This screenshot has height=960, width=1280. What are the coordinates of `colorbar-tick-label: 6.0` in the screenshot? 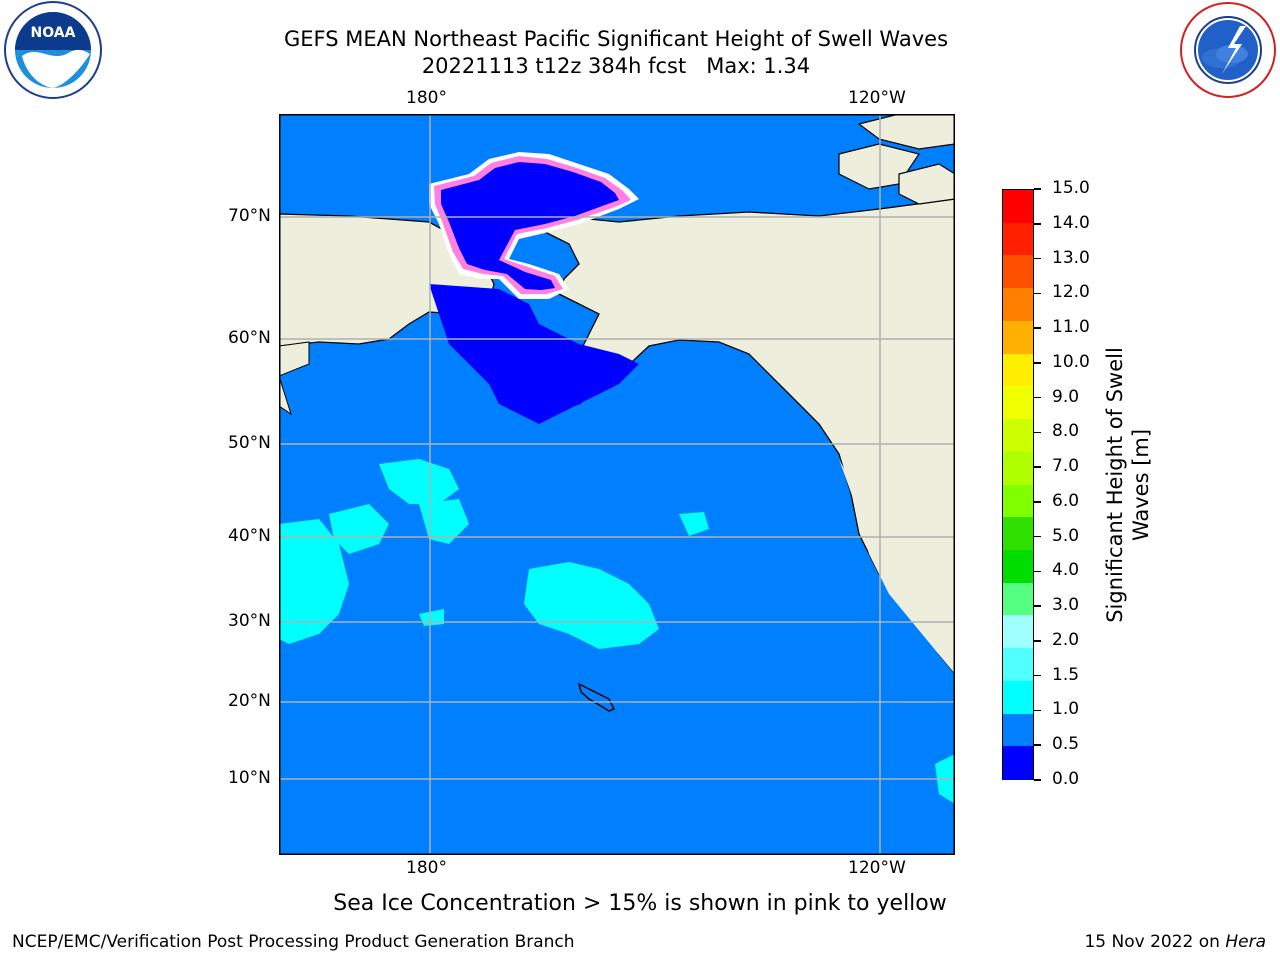 It's located at (1066, 500).